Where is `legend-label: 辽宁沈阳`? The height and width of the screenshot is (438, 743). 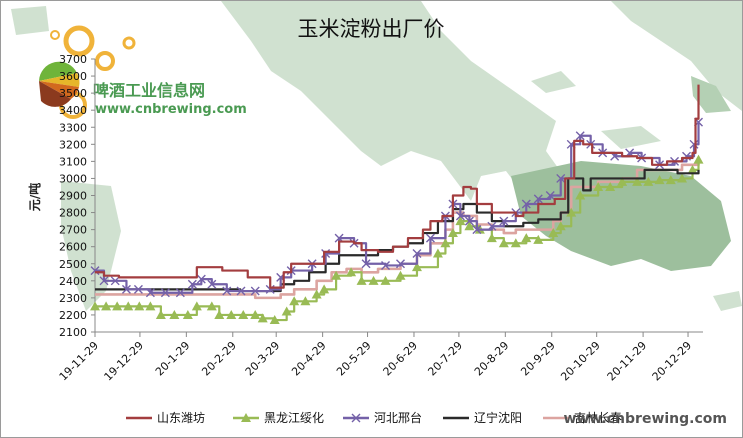 legend-label: 辽宁沈阳 is located at coordinates (498, 417).